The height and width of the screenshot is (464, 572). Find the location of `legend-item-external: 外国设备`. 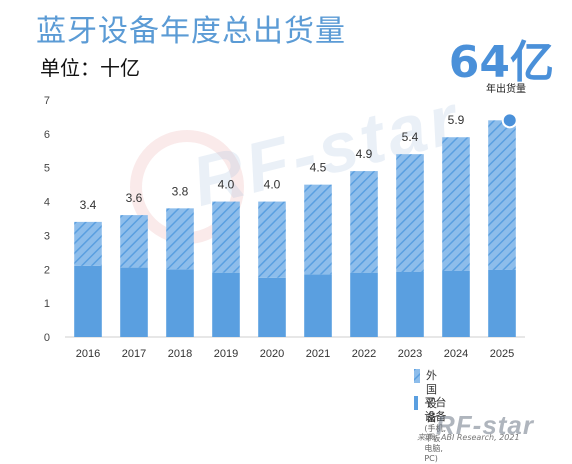

legend-item-external: 外国设备 is located at coordinates (429, 397).